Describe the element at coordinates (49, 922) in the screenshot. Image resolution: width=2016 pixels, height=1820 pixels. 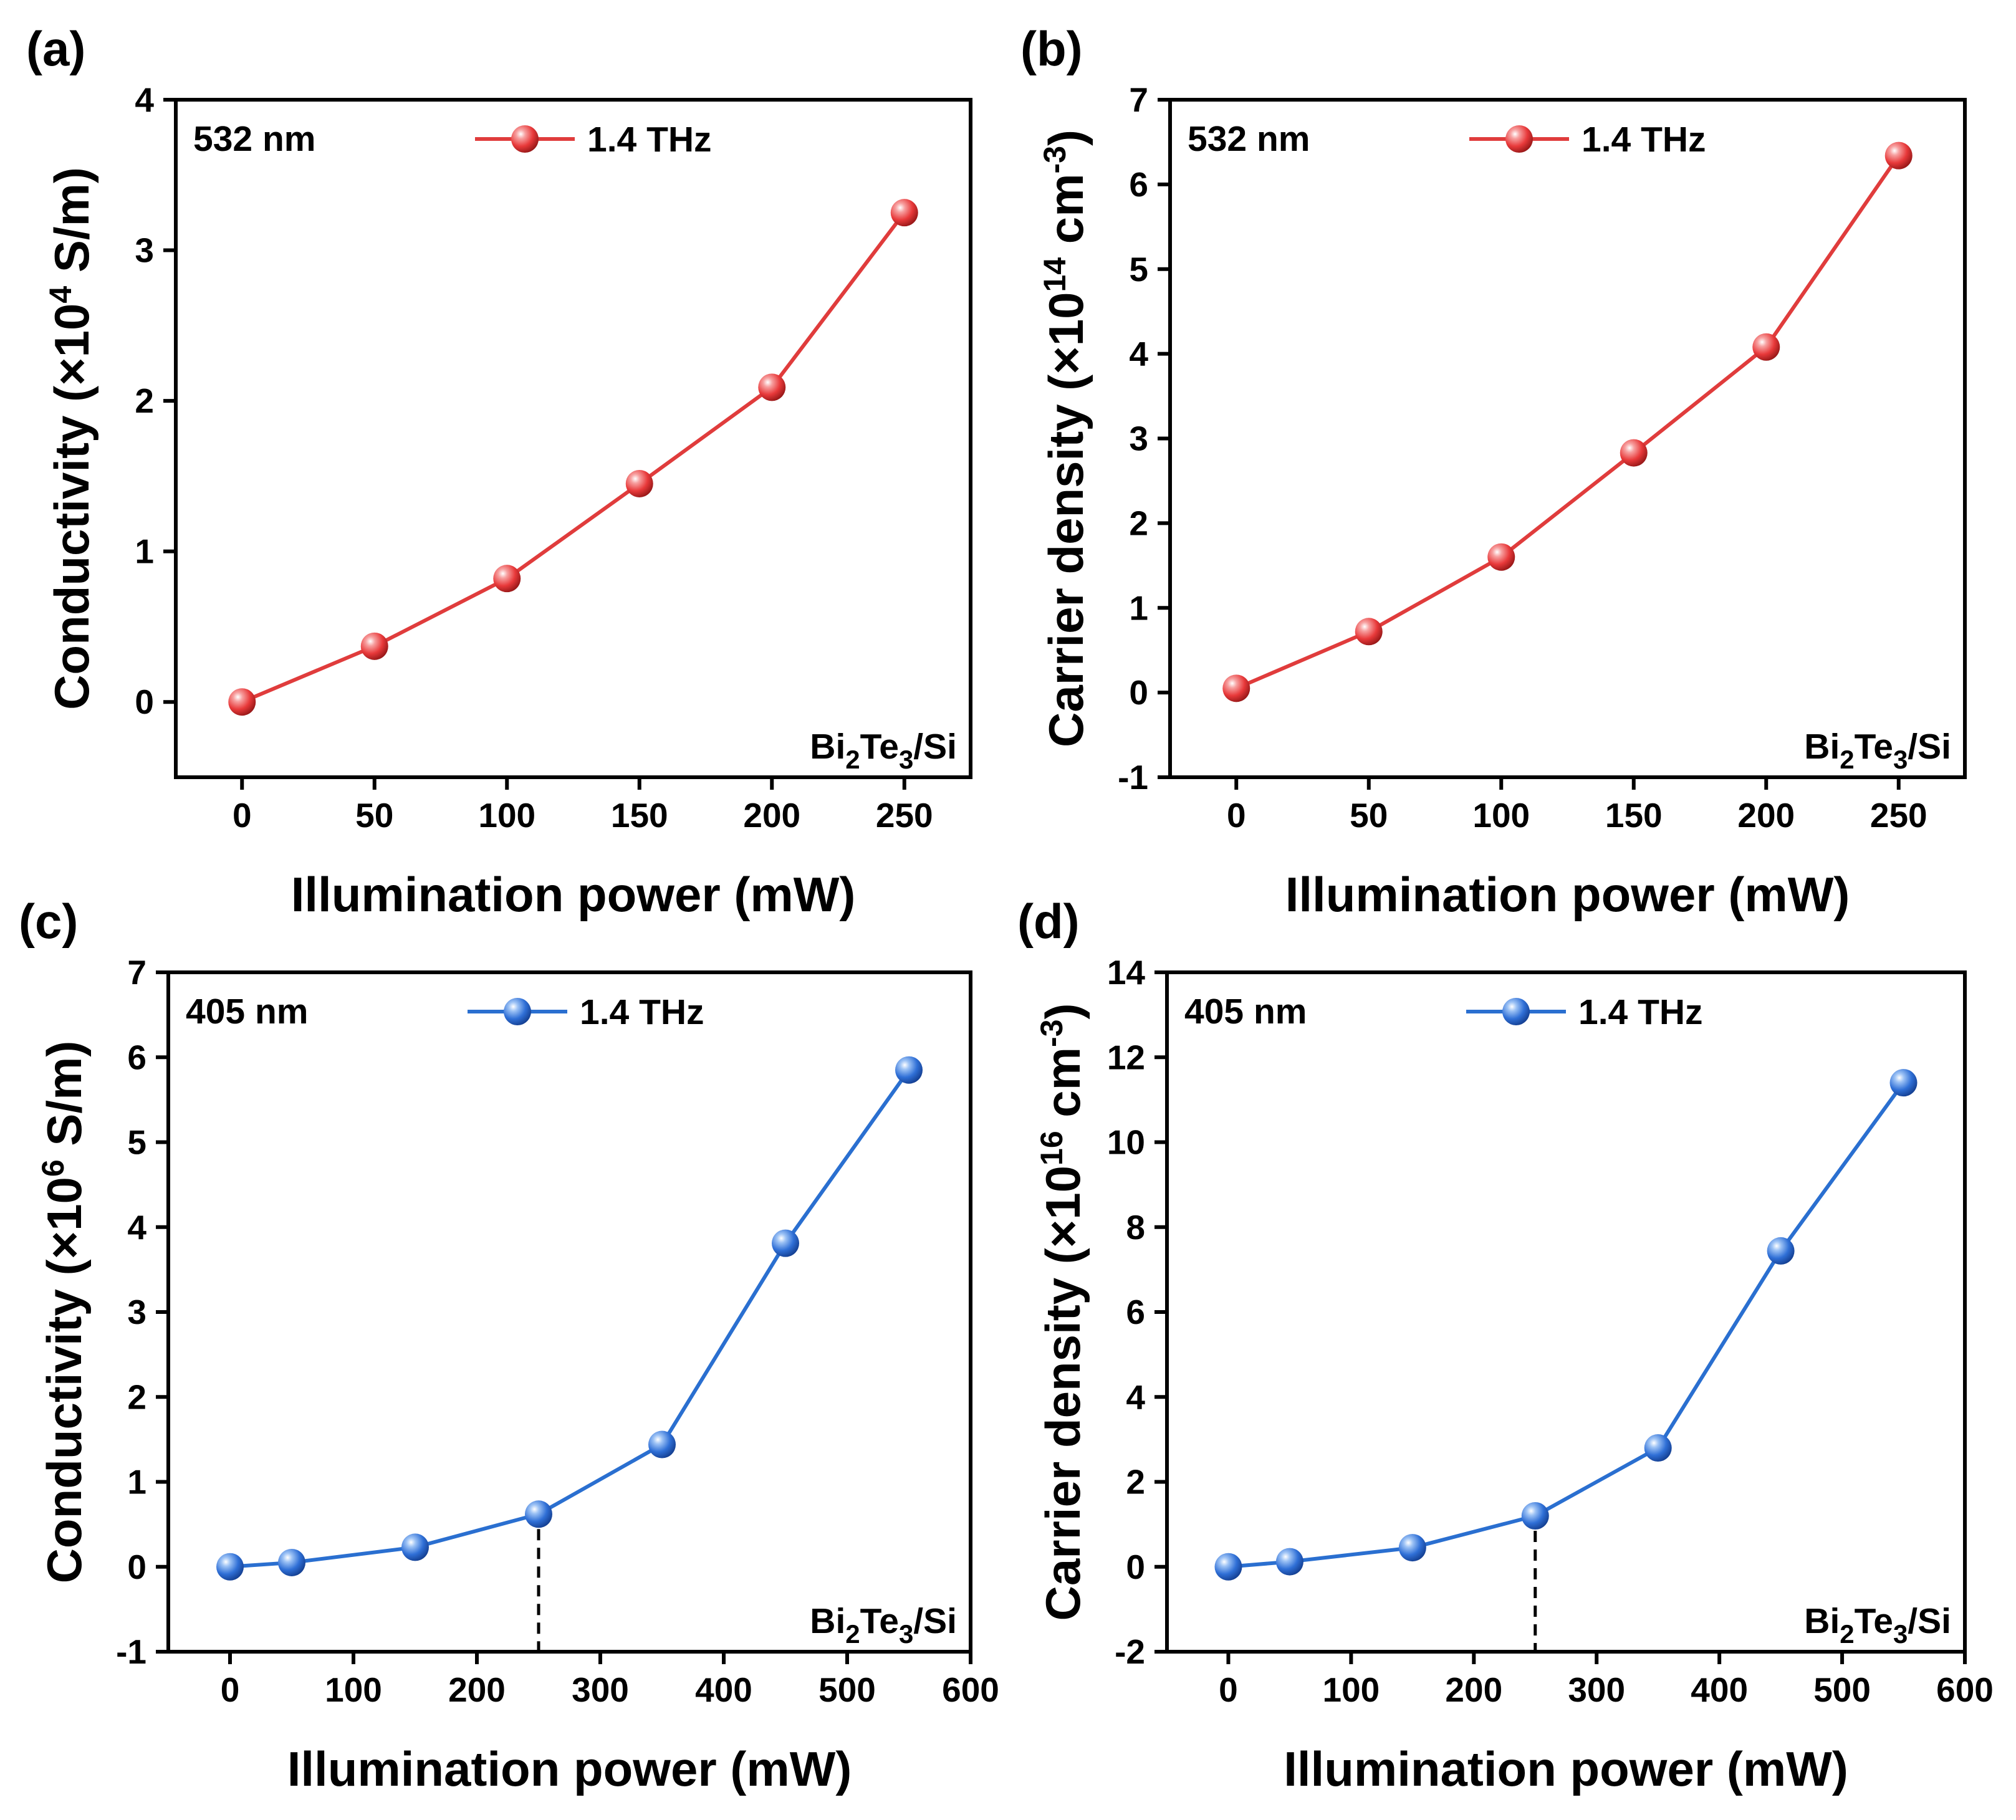
I see `panel-label: (c)` at that location.